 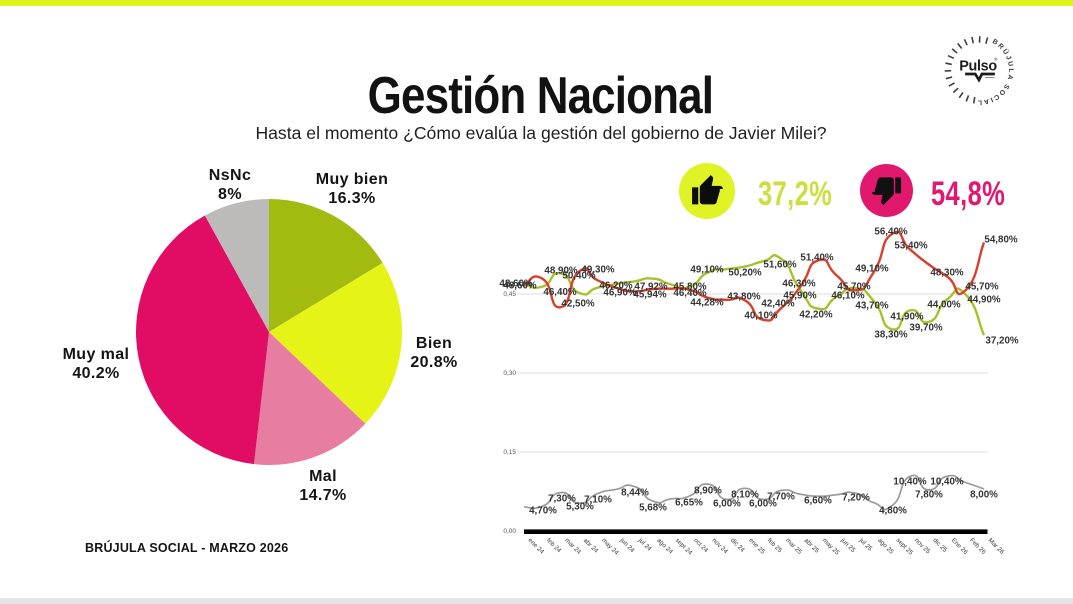 What do you see at coordinates (996, 546) in the screenshot?
I see `svg-text: Mar 26` at bounding box center [996, 546].